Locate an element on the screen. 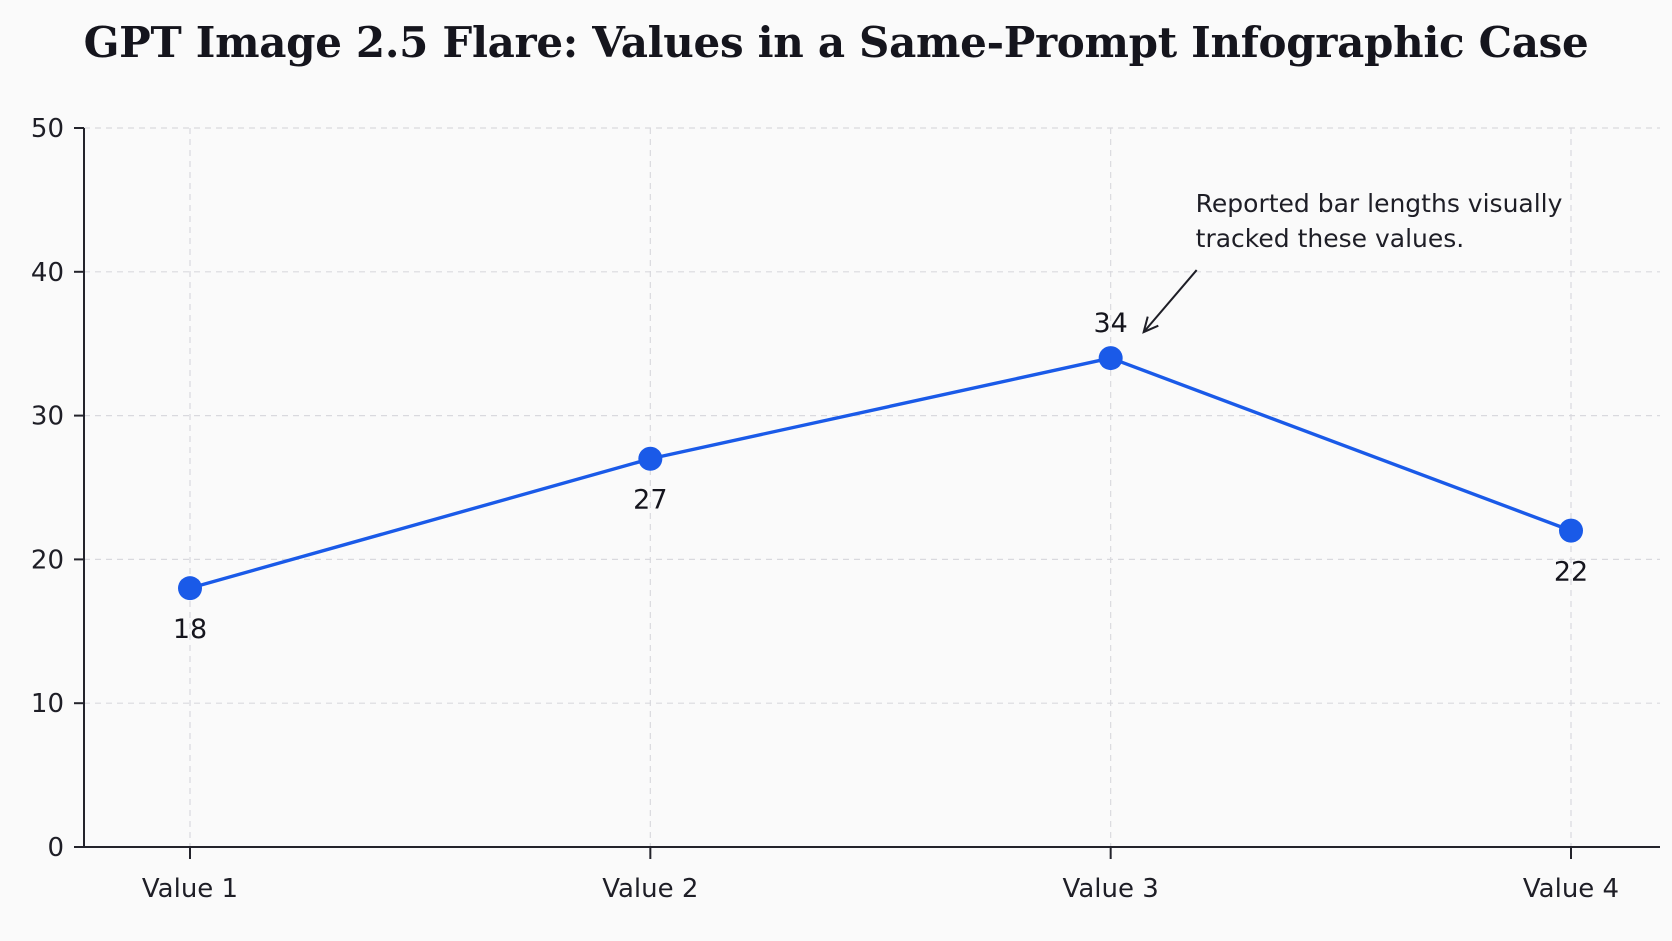 Image resolution: width=1672 pixels, height=941 pixels. data-label: 34 is located at coordinates (1110, 323).